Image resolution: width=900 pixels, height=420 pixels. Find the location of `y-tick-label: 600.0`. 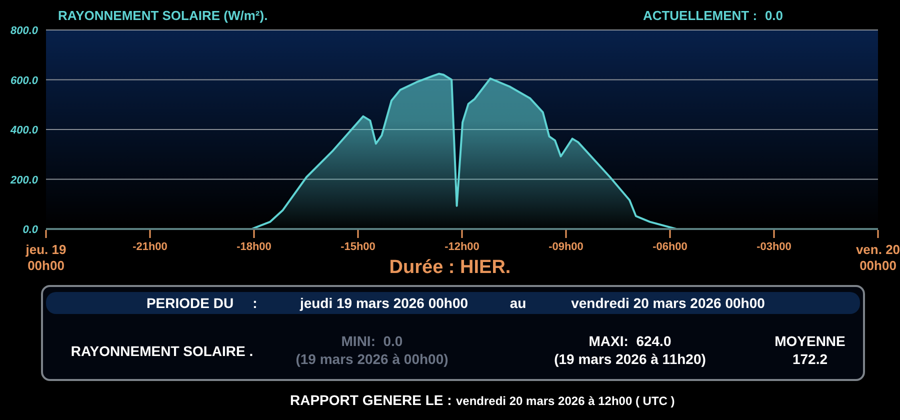

y-tick-label: 600.0 is located at coordinates (24, 80).